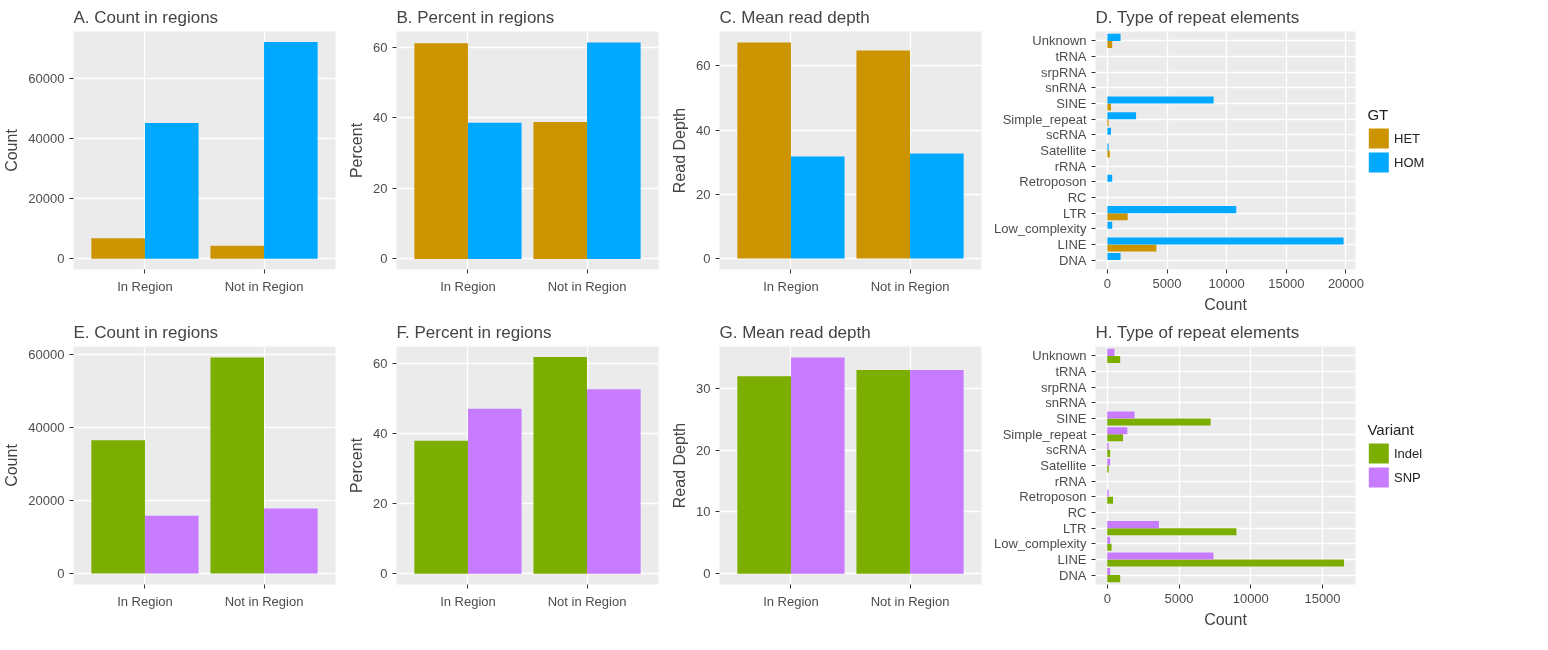 This screenshot has height=650, width=1548. What do you see at coordinates (1346, 283) in the screenshot?
I see `x-tick-label: 20000` at bounding box center [1346, 283].